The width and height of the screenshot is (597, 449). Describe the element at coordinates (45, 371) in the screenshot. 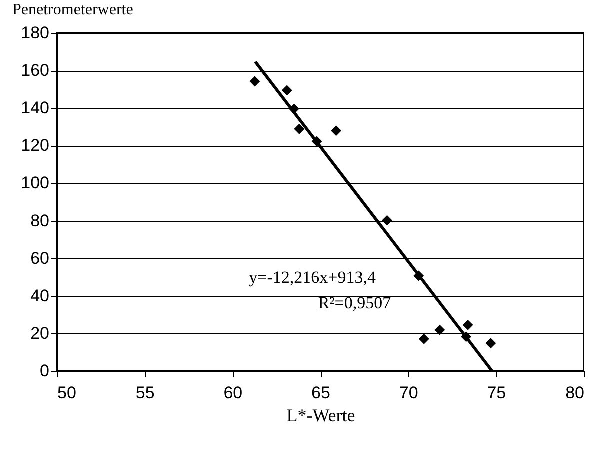

I see `y-tick-label: 0` at that location.